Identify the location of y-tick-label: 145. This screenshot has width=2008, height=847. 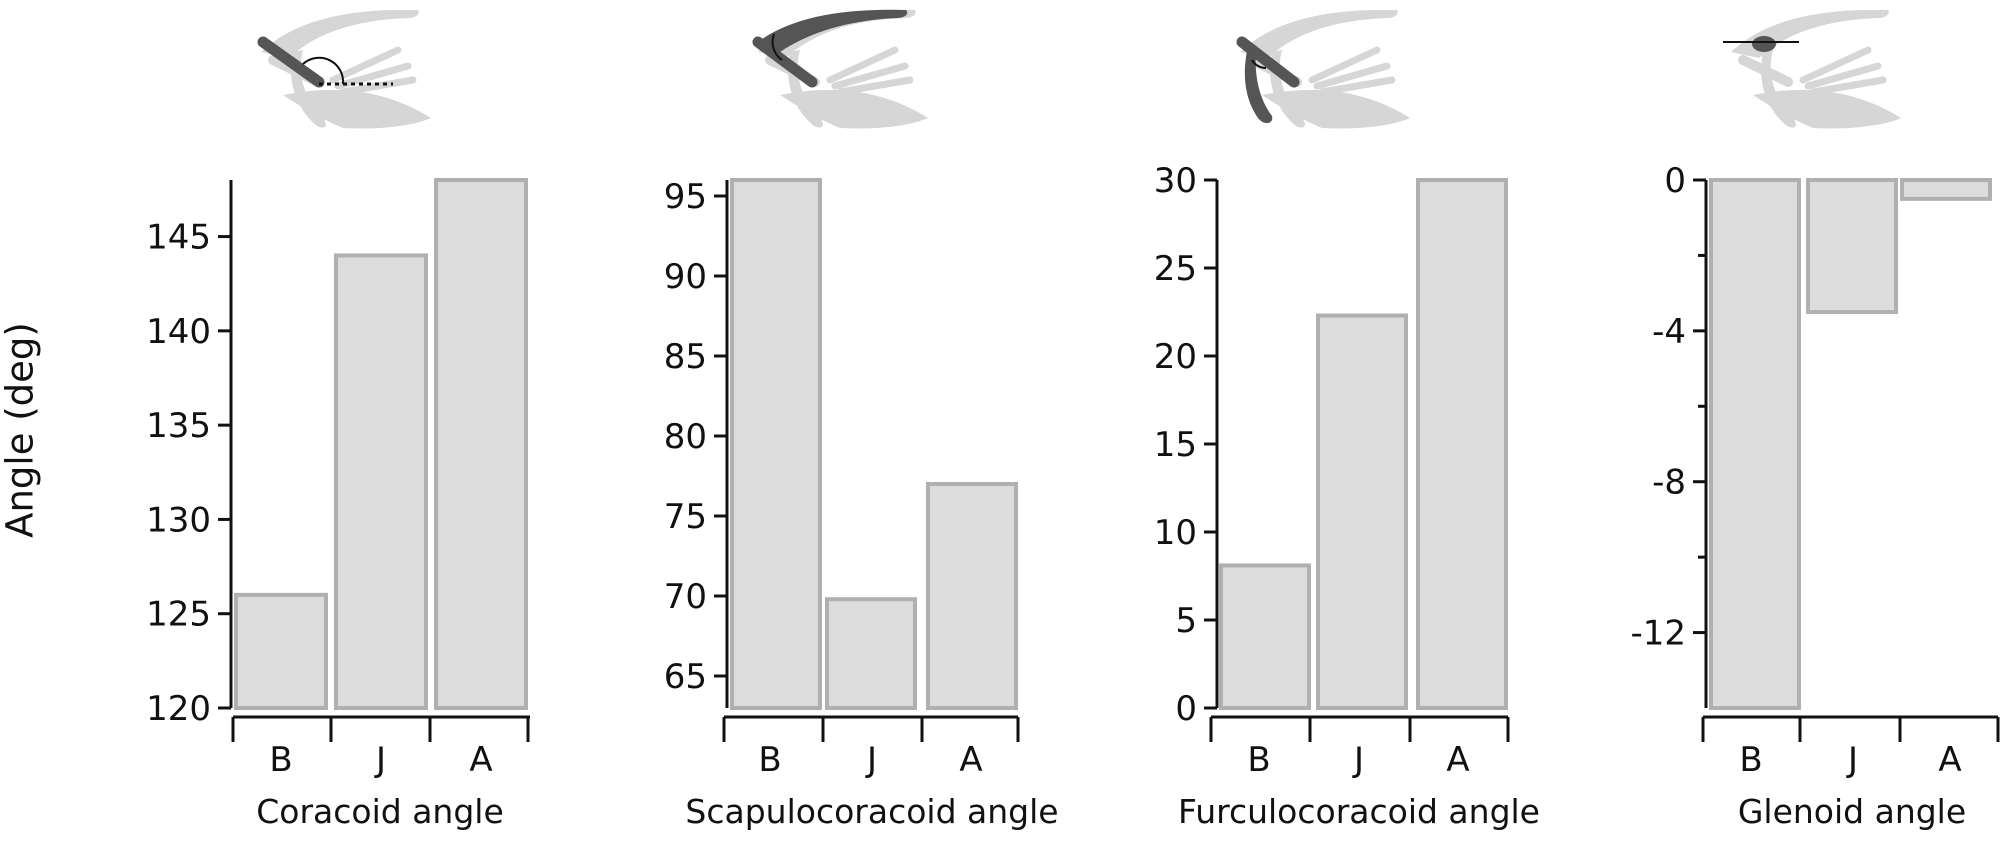
(178, 238).